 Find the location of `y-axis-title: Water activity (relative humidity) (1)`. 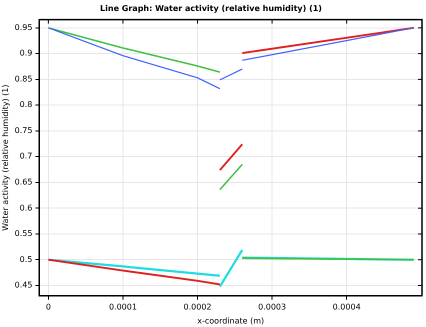

y-axis-title: Water activity (relative humidity) (1) is located at coordinates (5, 157).